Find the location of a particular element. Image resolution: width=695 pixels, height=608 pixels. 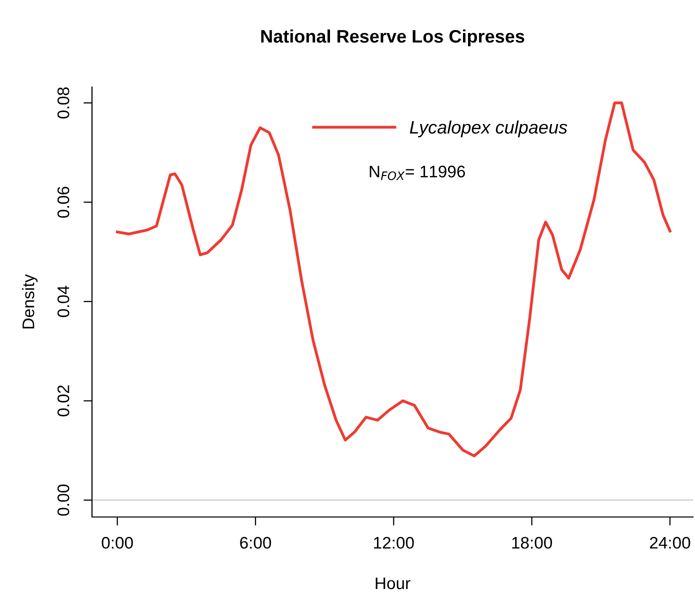

x-tick-label: 18:00 is located at coordinates (532, 542).